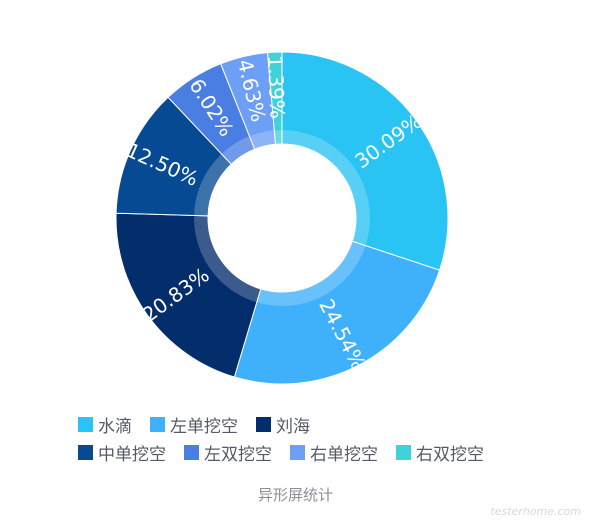 This screenshot has width=591, height=524. I want to click on inner-ring, so click(282, 218).